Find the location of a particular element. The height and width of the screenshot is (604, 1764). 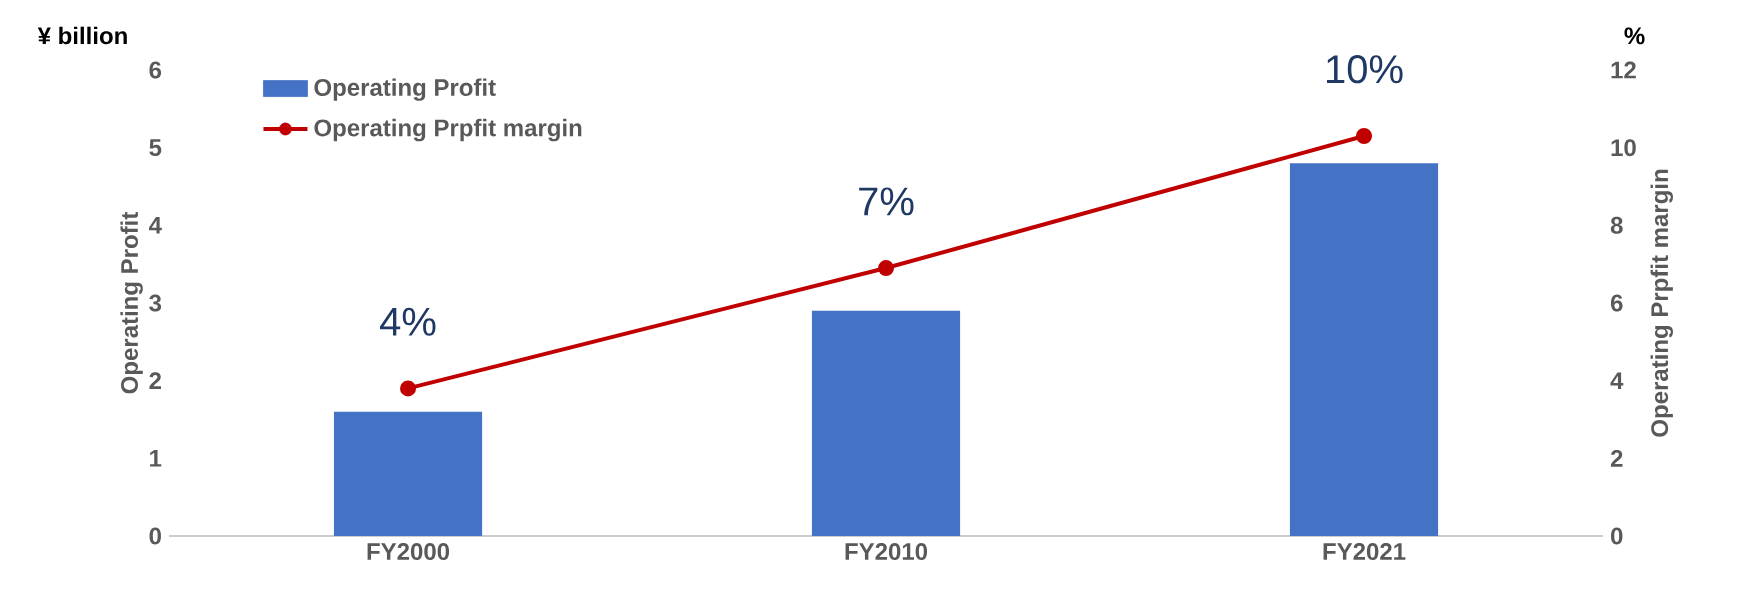

y2-tick-label: 2 is located at coordinates (1616, 458).